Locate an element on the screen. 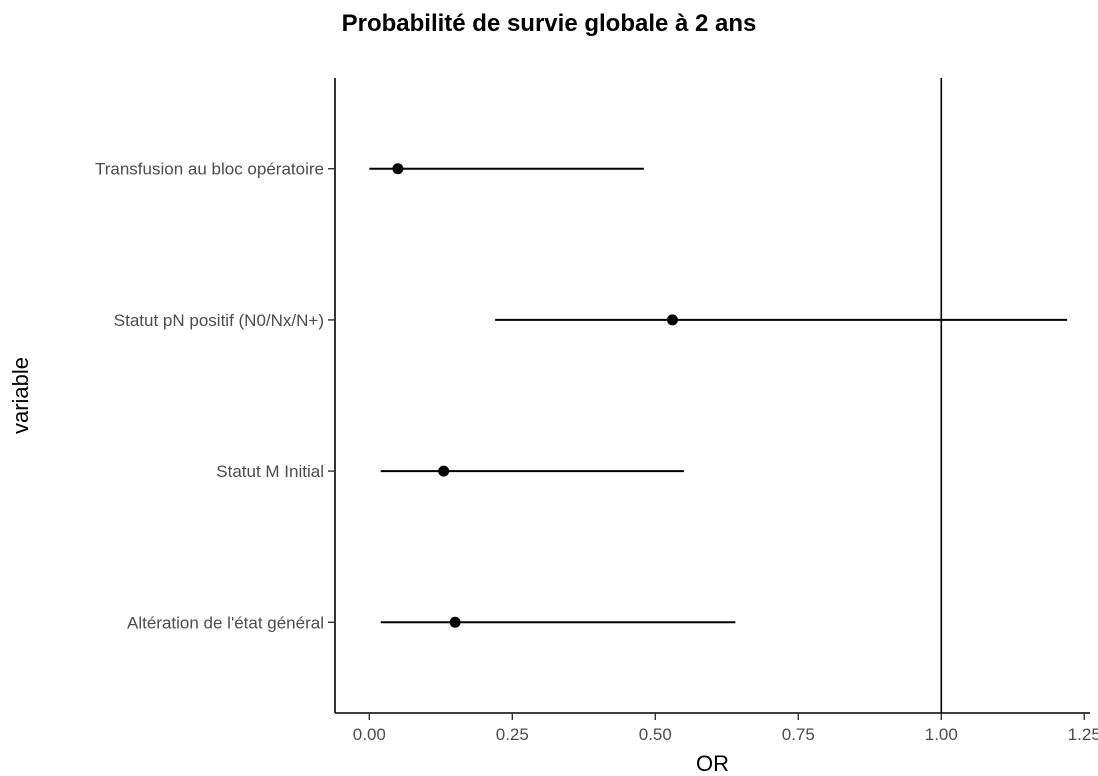 The width and height of the screenshot is (1098, 776). x-tick-label: 0.00 is located at coordinates (369, 734).